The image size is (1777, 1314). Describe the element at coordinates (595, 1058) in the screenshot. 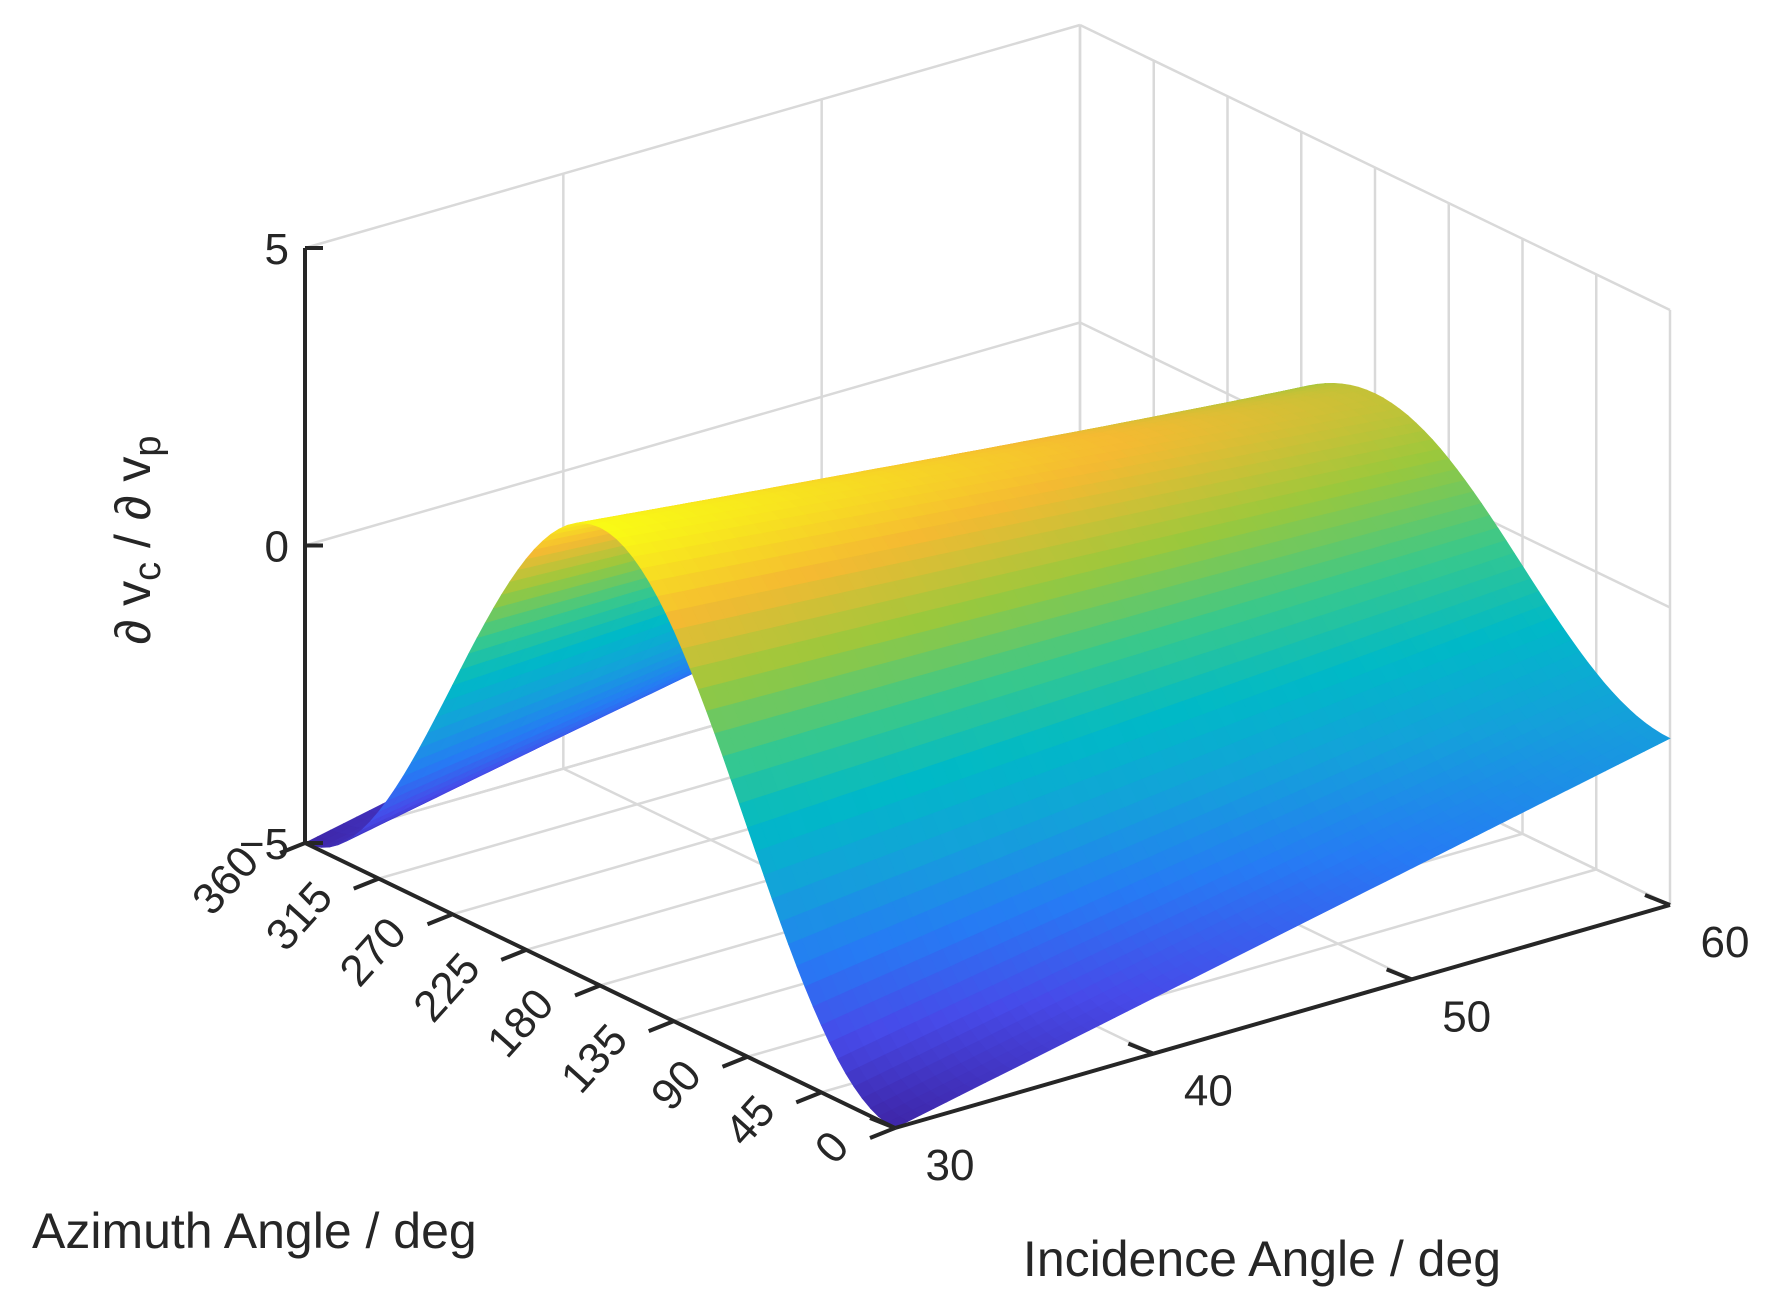

I see `y-tick-label: 135` at that location.